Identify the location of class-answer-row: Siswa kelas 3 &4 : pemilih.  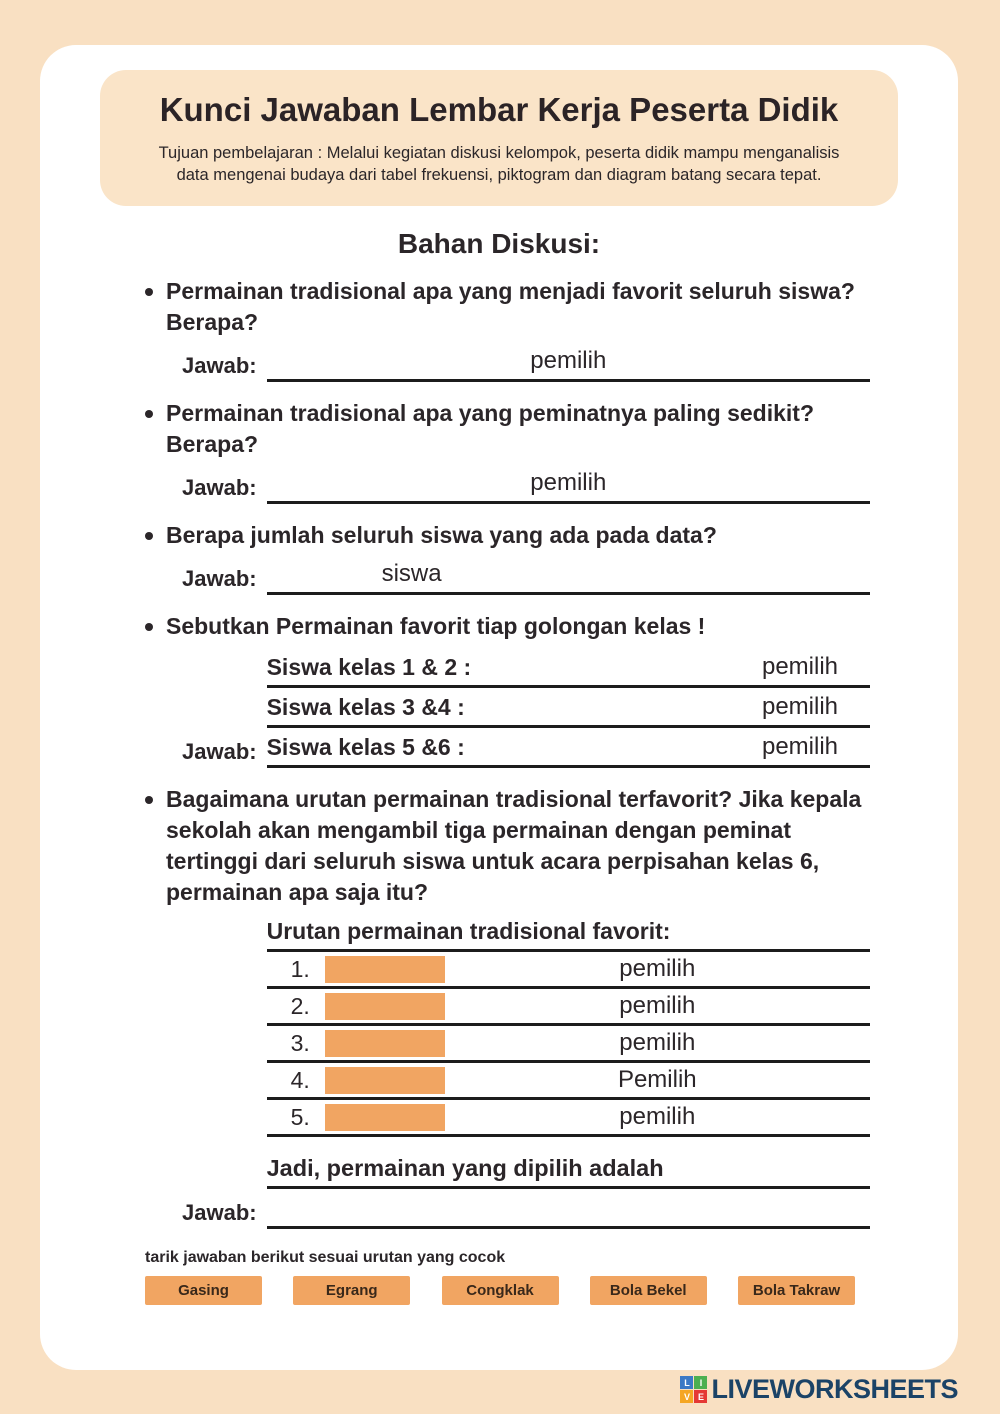
(568, 708).